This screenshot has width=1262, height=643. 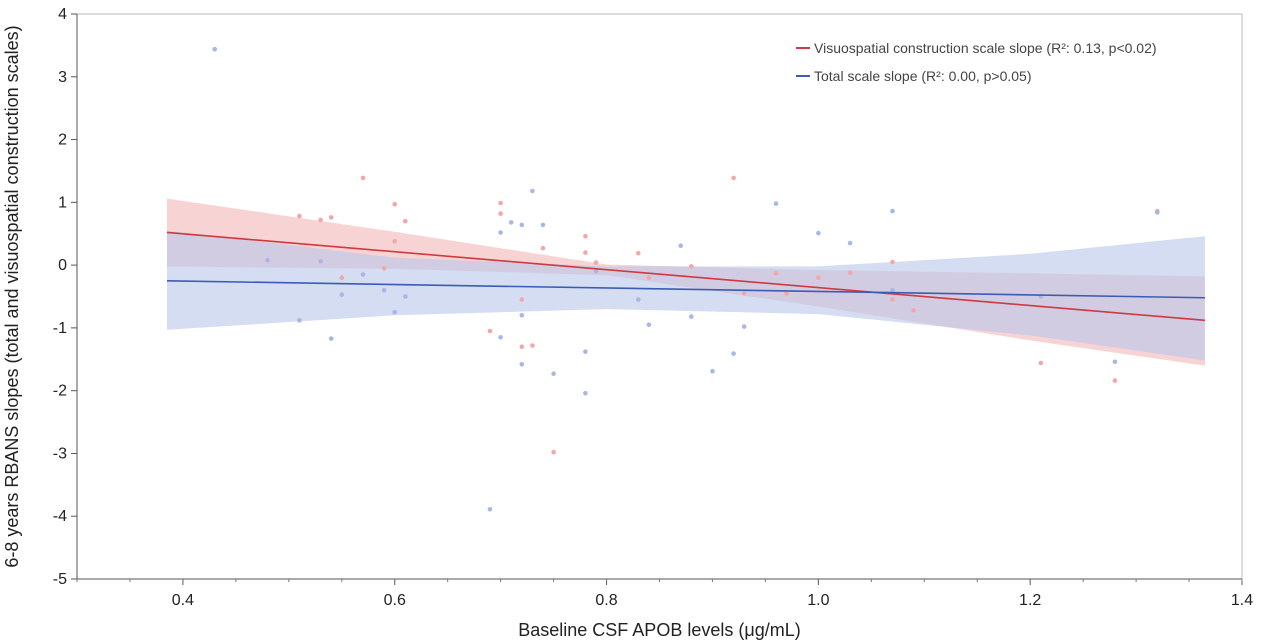 What do you see at coordinates (686, 289) in the screenshot?
I see `total-regression-line` at bounding box center [686, 289].